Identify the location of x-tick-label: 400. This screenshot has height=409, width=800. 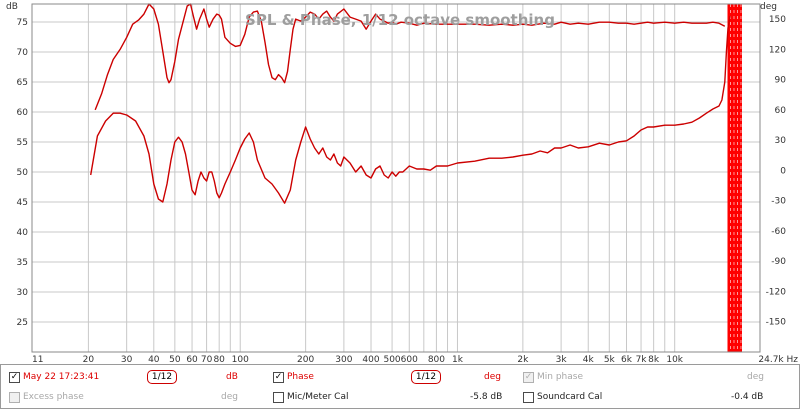
(370, 359).